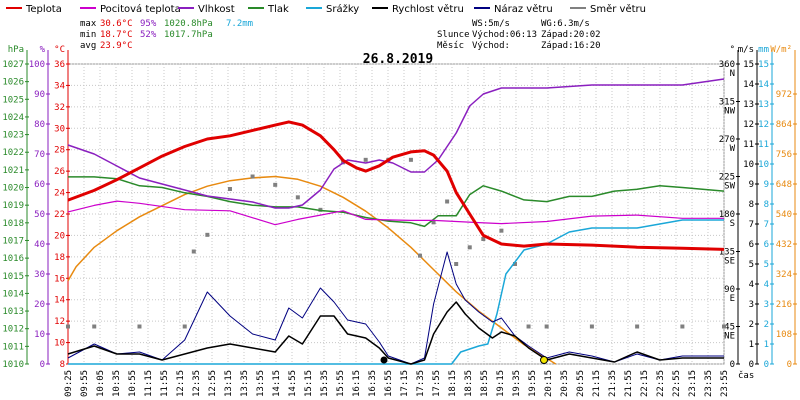  What do you see at coordinates (784, 215) in the screenshot?
I see `wm2-tick-label: 540` at bounding box center [784, 215].